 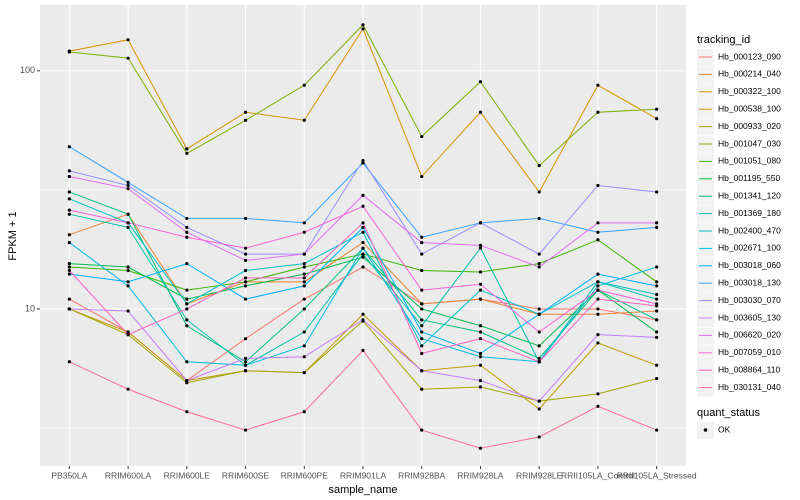 I want to click on y-tick-label: 100, so click(x=27, y=70).